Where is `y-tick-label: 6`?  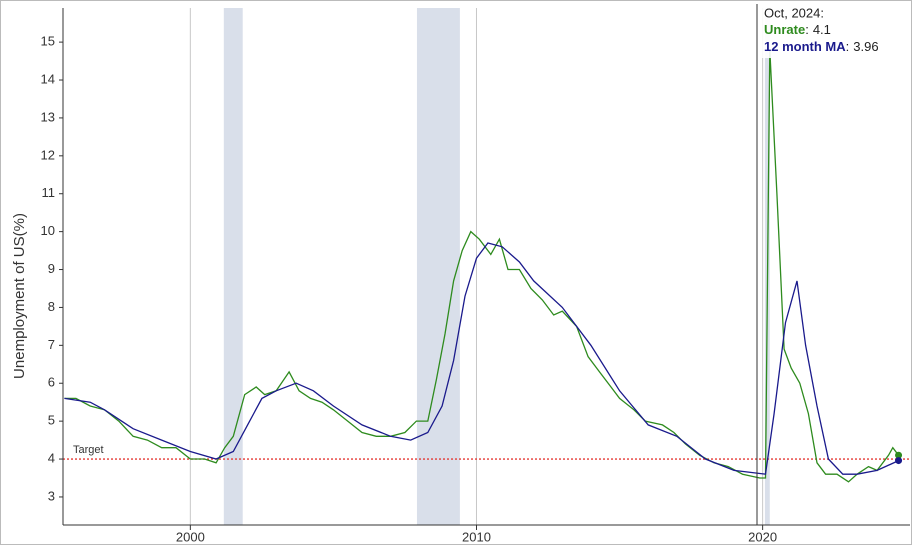 y-tick-label: 6 is located at coordinates (51, 382).